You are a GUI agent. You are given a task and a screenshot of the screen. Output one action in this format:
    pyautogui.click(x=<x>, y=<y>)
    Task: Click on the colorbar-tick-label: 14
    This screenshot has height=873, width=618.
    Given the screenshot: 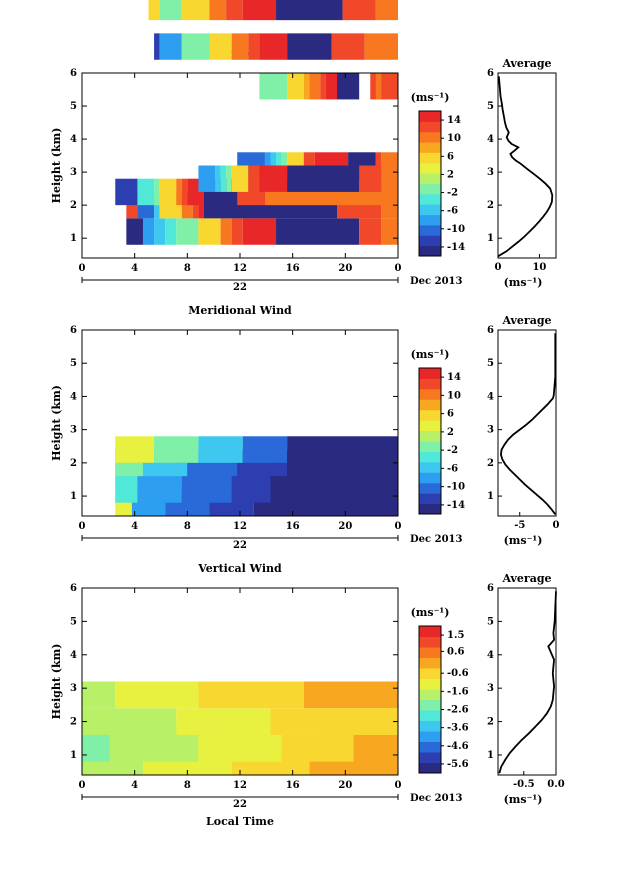 What is the action you would take?
    pyautogui.click(x=454, y=377)
    